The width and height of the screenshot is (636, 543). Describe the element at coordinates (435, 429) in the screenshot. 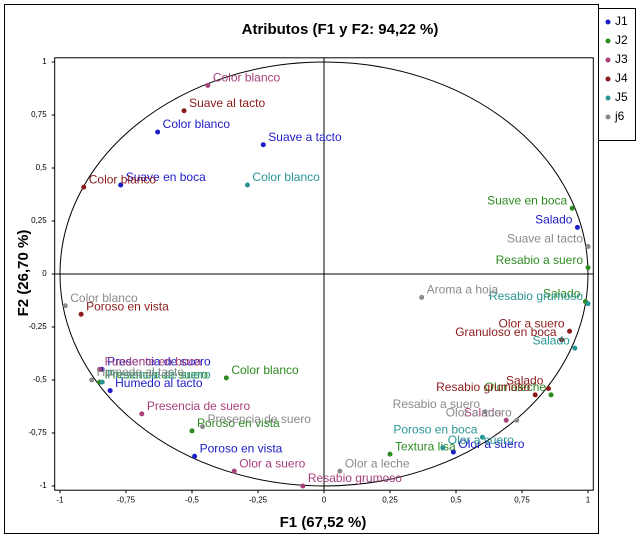

I see `point-label: Poroso en boca` at that location.